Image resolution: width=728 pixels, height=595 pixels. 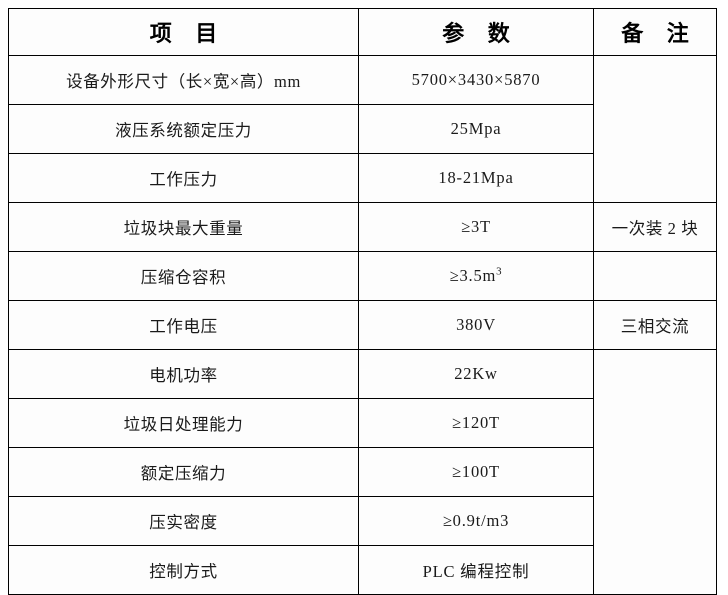 What do you see at coordinates (183, 472) in the screenshot?
I see `cell-item: 额定压缩力` at bounding box center [183, 472].